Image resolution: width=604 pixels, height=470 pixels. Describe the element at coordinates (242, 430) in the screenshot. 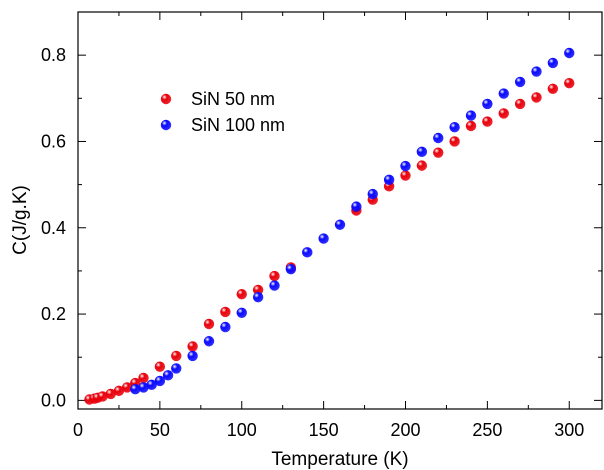

I see `x-tick-label: 100` at that location.